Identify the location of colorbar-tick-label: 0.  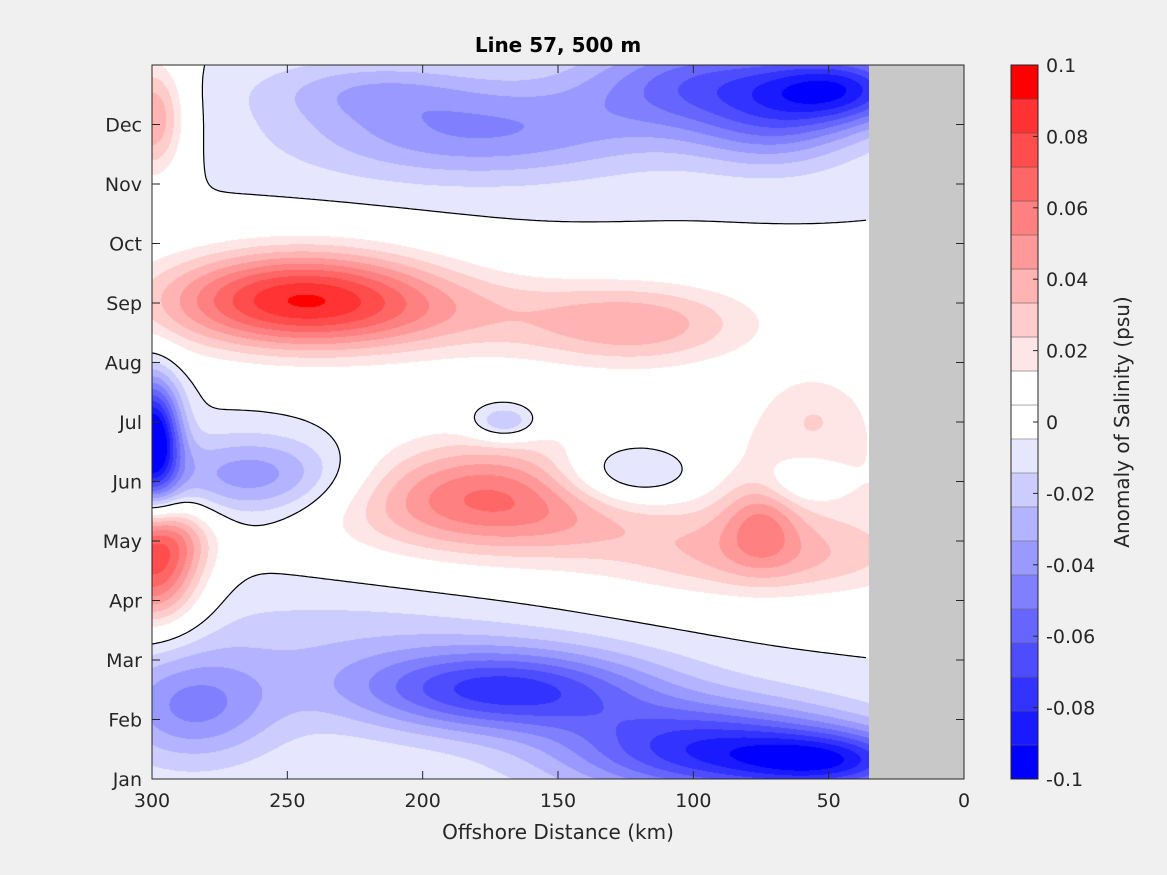
(1052, 423).